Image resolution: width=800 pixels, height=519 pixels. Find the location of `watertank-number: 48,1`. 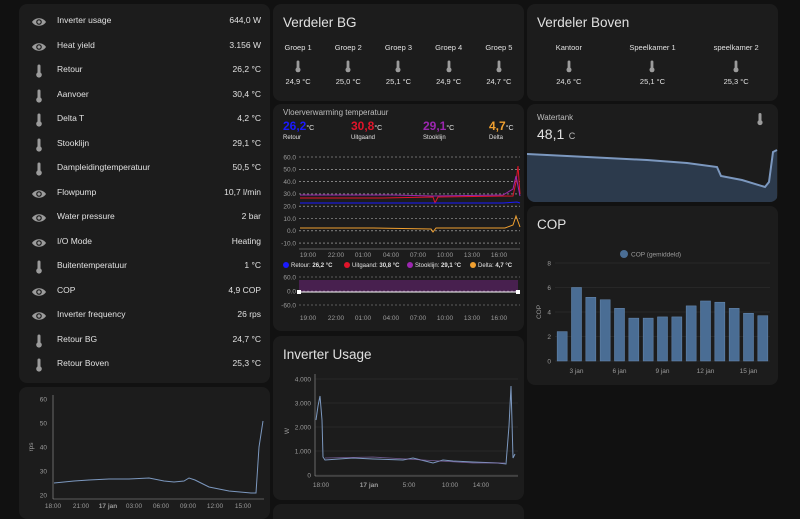

watertank-number: 48,1 is located at coordinates (551, 134).